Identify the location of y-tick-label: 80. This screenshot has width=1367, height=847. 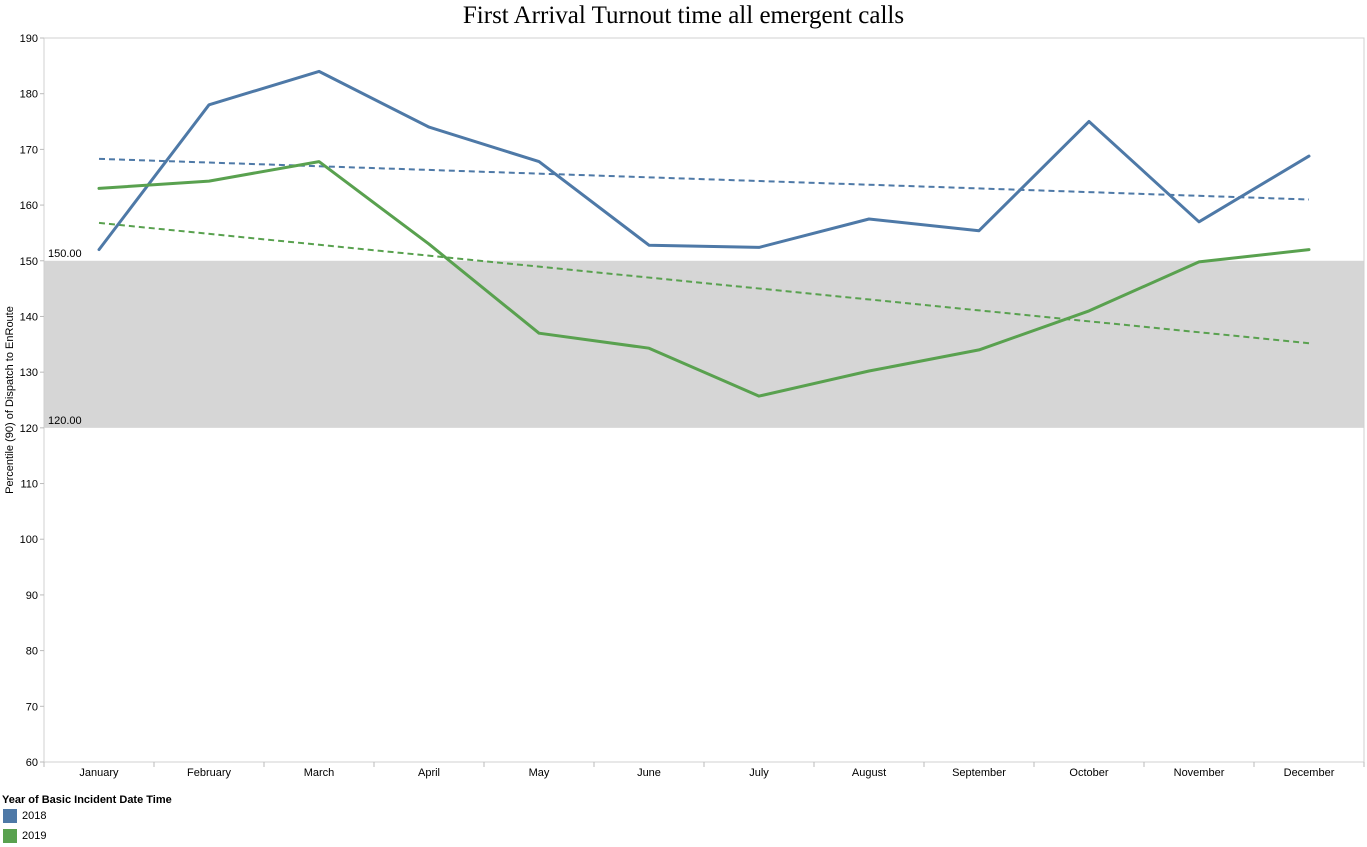
(32, 652).